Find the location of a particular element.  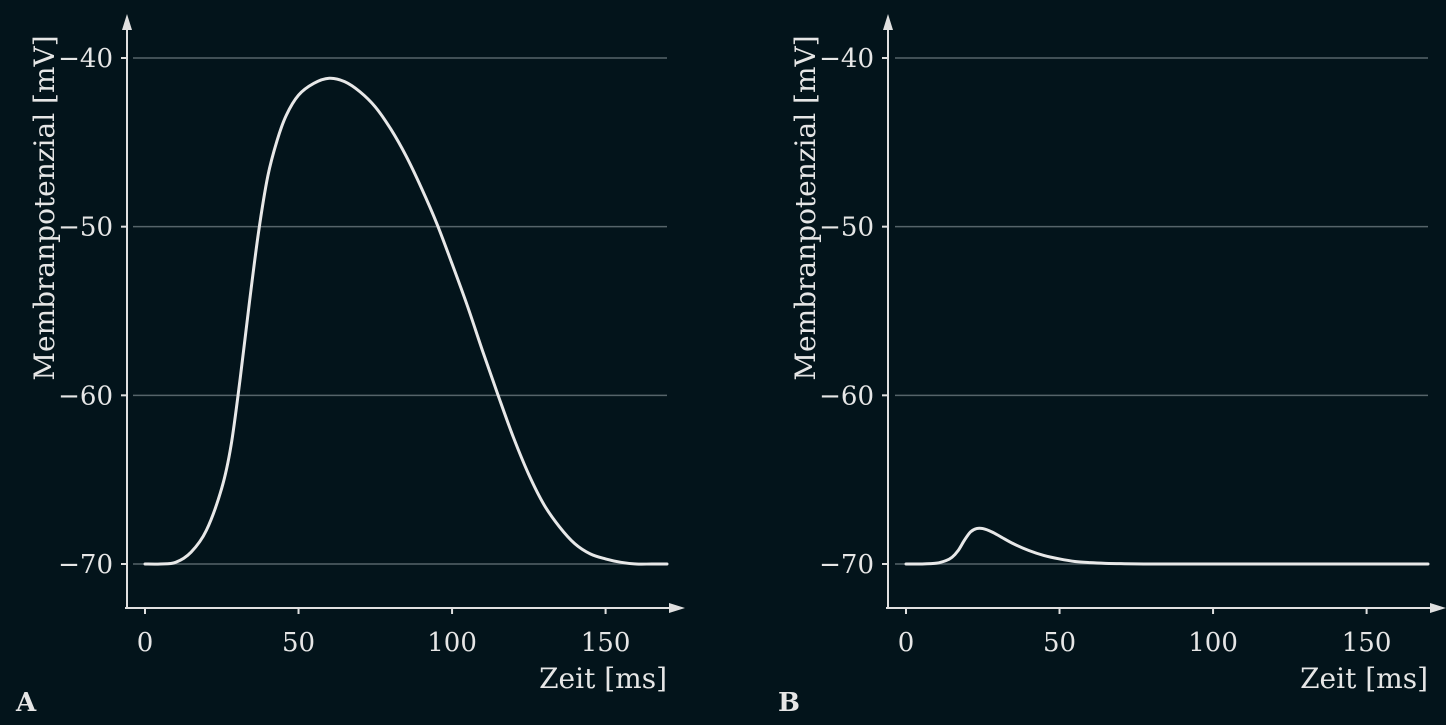

panel-label: A is located at coordinates (26, 703).